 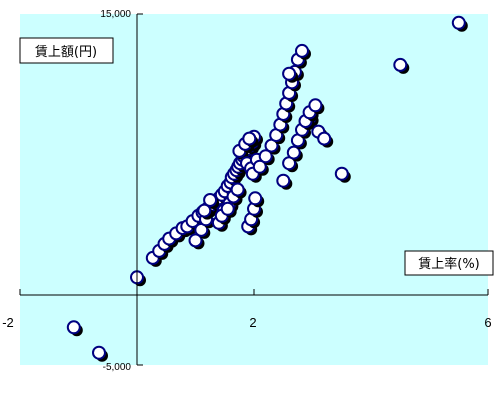 I want to click on x-axis-title: 賃上率(%), so click(x=449, y=264).